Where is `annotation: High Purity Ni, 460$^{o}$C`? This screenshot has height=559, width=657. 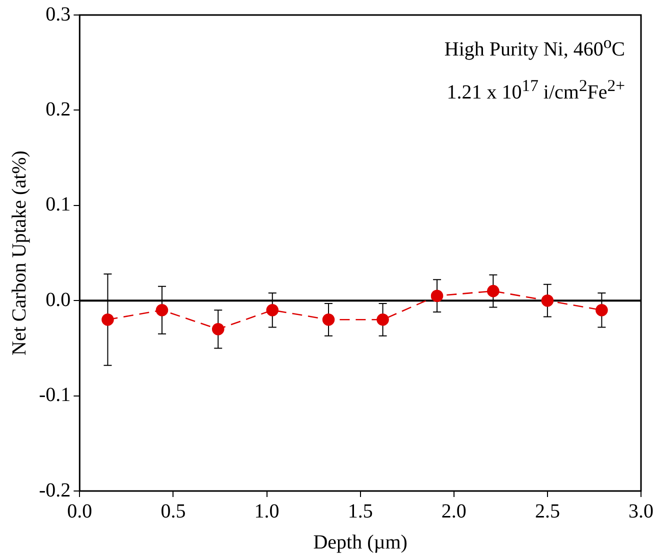 annotation: High Purity Ni, 460$^{o}$C is located at coordinates (534, 47).